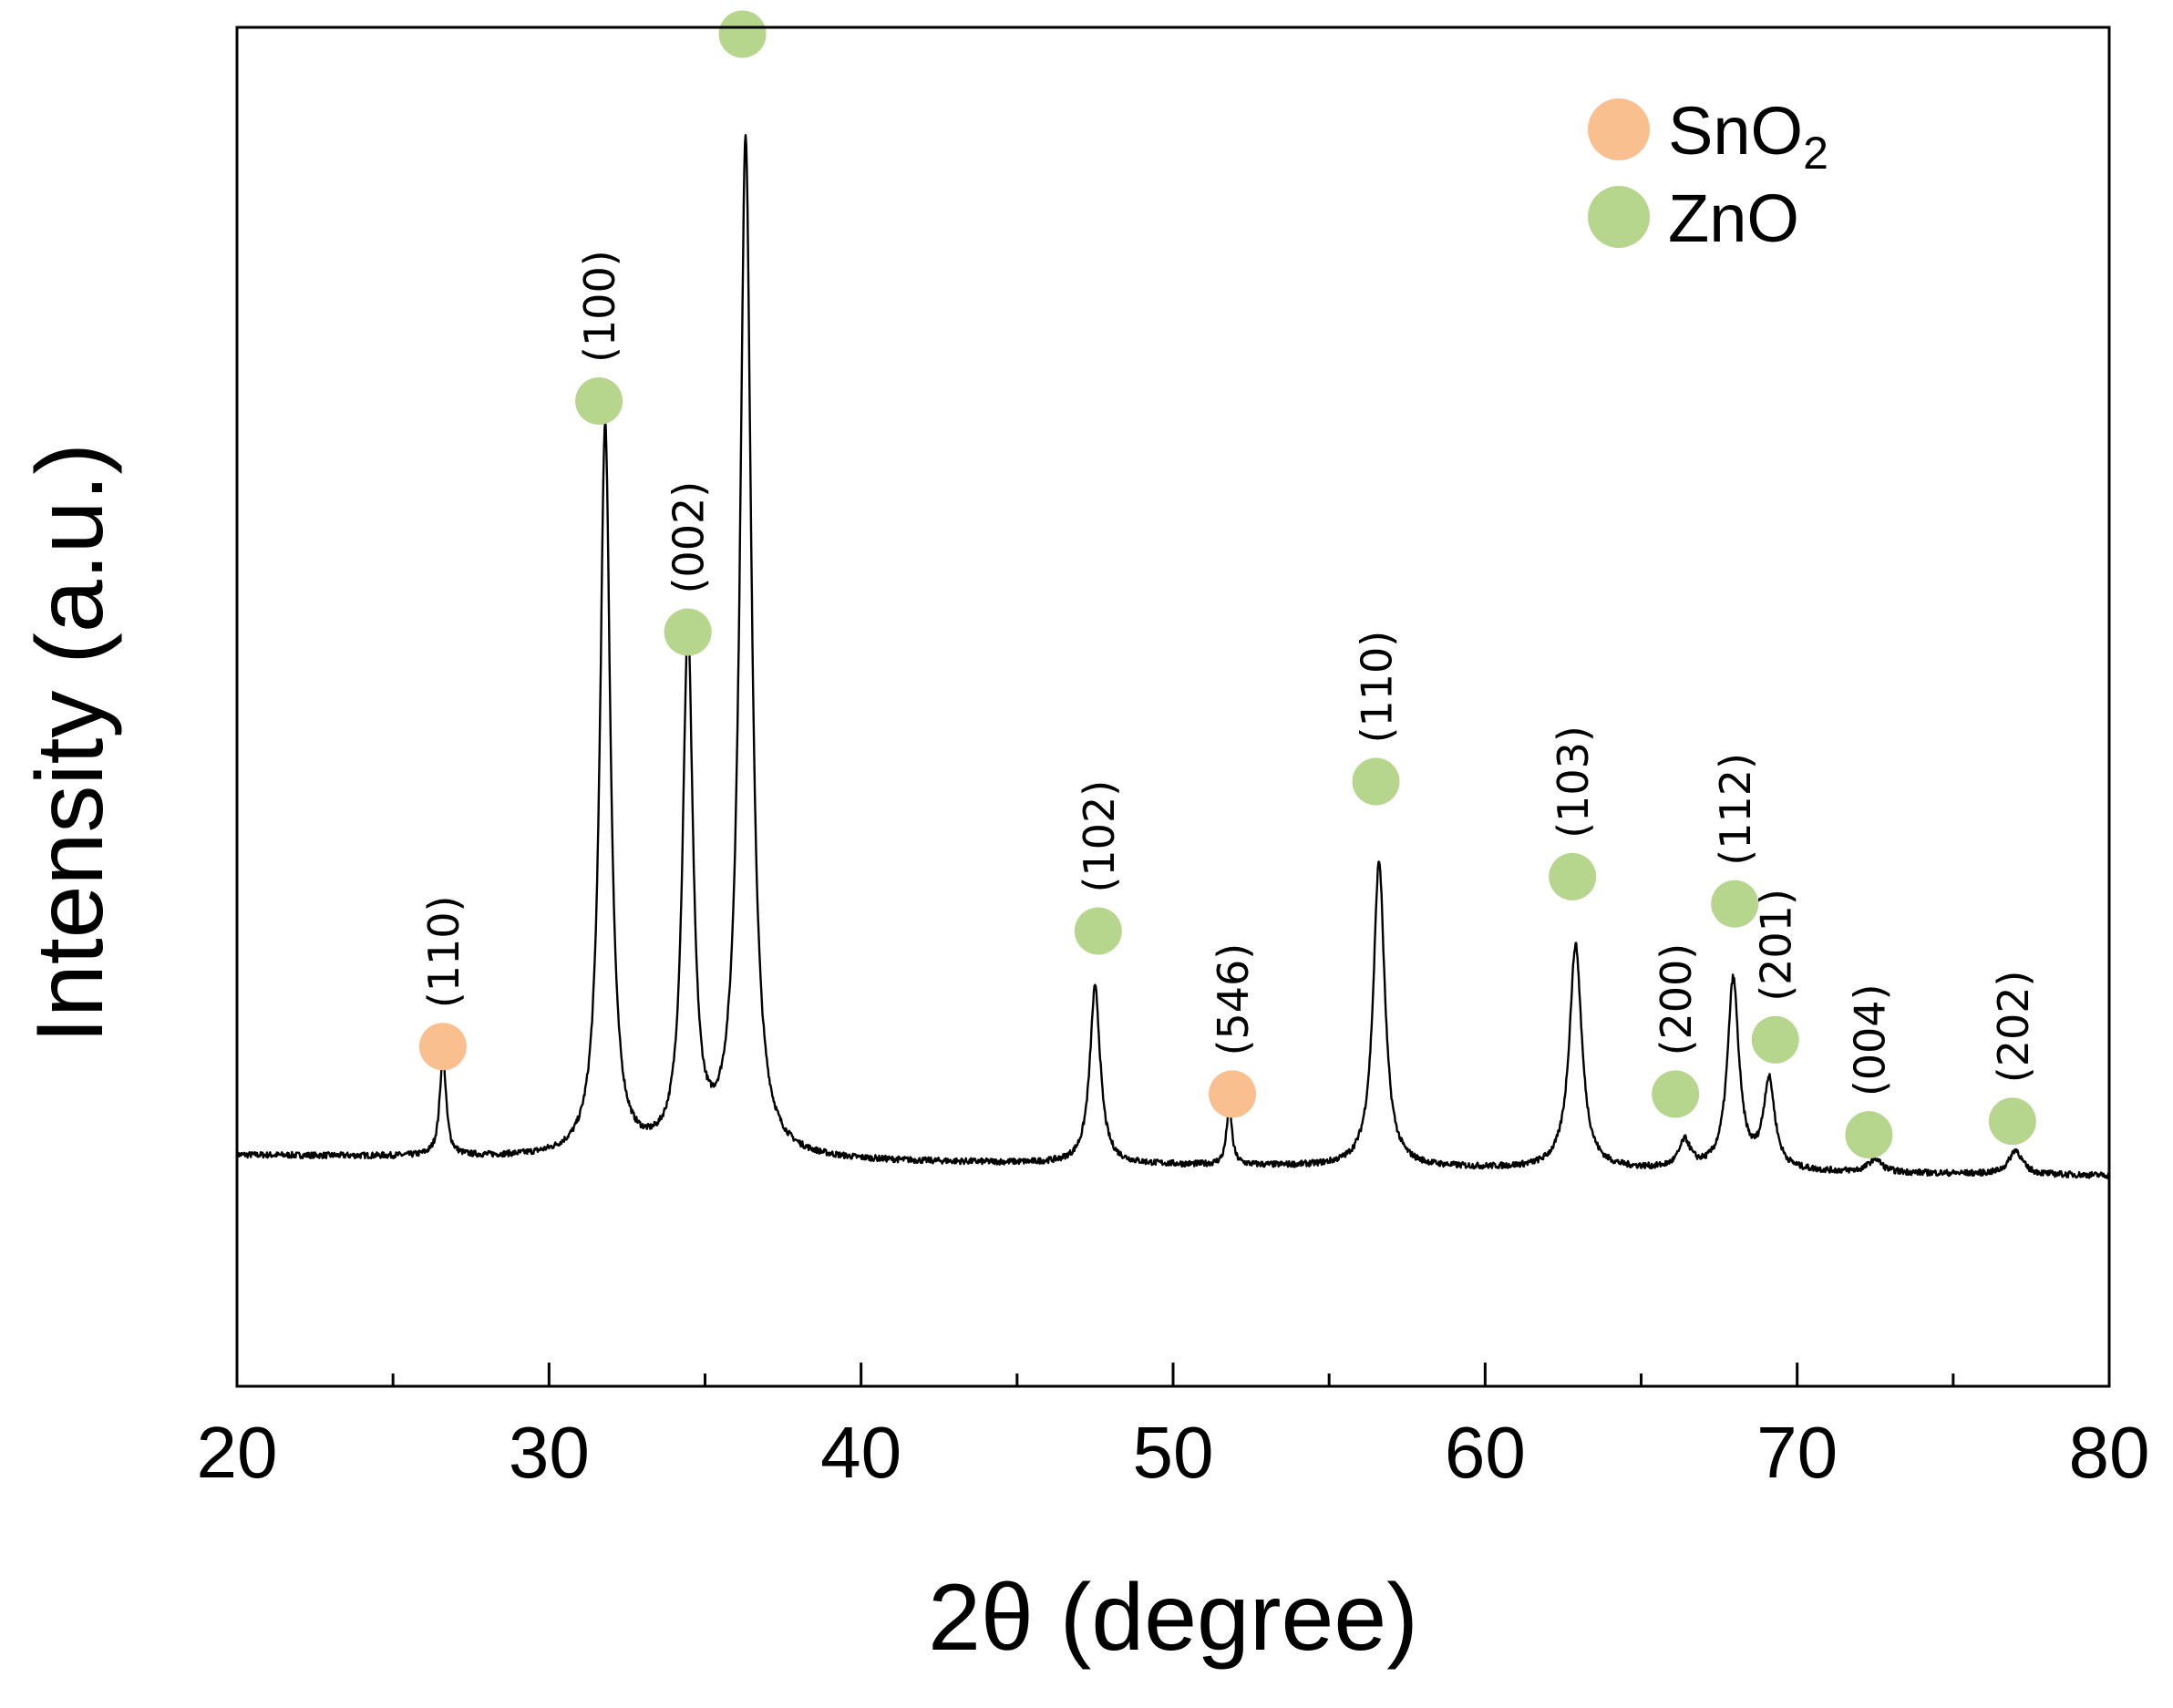 The width and height of the screenshot is (2173, 1708). What do you see at coordinates (1734, 218) in the screenshot?
I see `legend-label: ZnO` at bounding box center [1734, 218].